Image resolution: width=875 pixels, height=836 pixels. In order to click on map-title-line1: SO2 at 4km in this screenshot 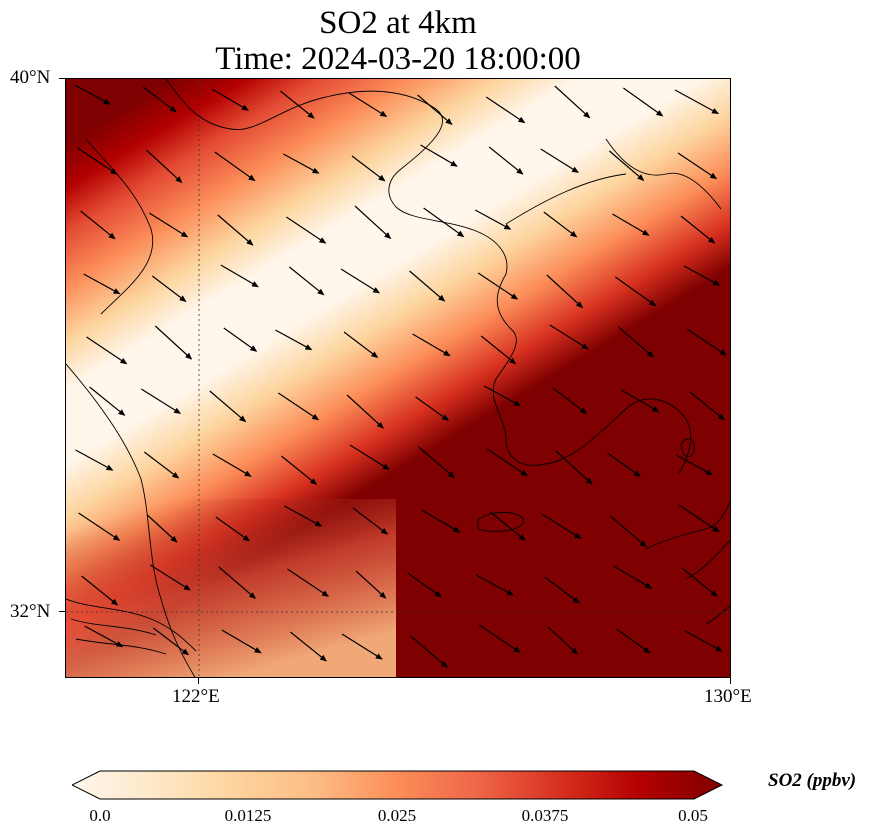, I will do `click(398, 23)`.